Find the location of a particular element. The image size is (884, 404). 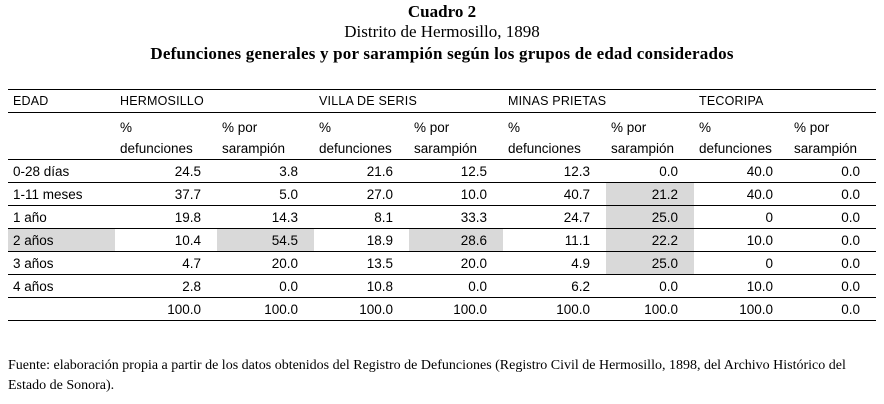

table-row: 3 años 4.7 20.0 13.5 20.0 4.9 25.0 0 0.0 is located at coordinates (442, 263).